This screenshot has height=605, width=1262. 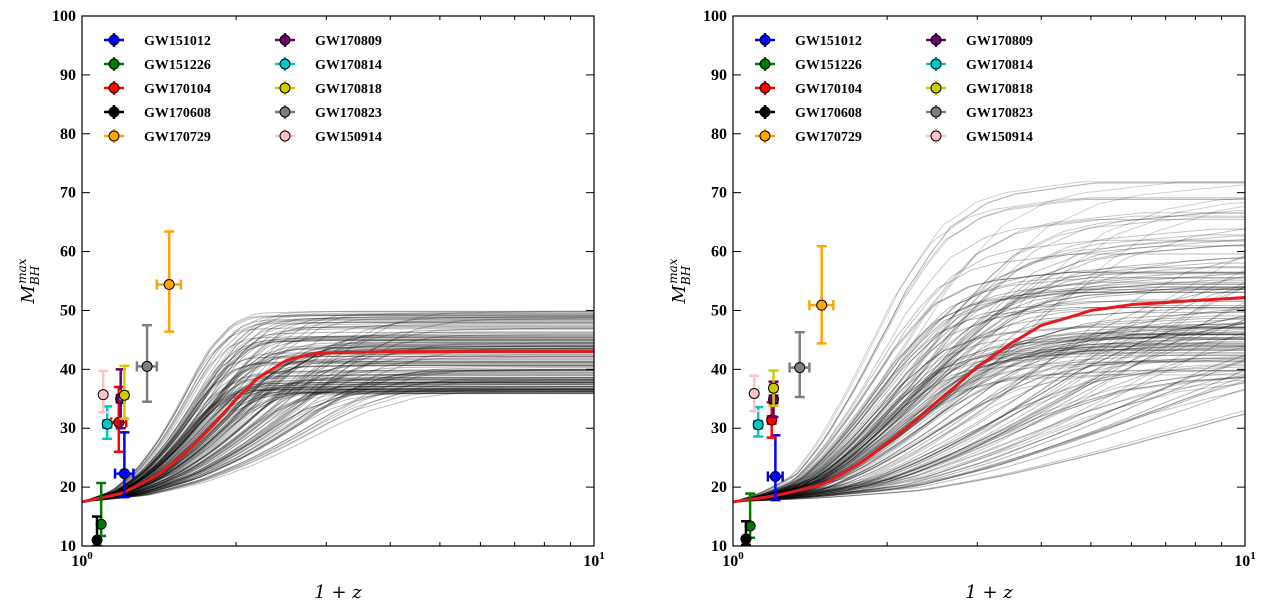 What do you see at coordinates (989, 592) in the screenshot?
I see `x-axis-label: 1 + z` at bounding box center [989, 592].